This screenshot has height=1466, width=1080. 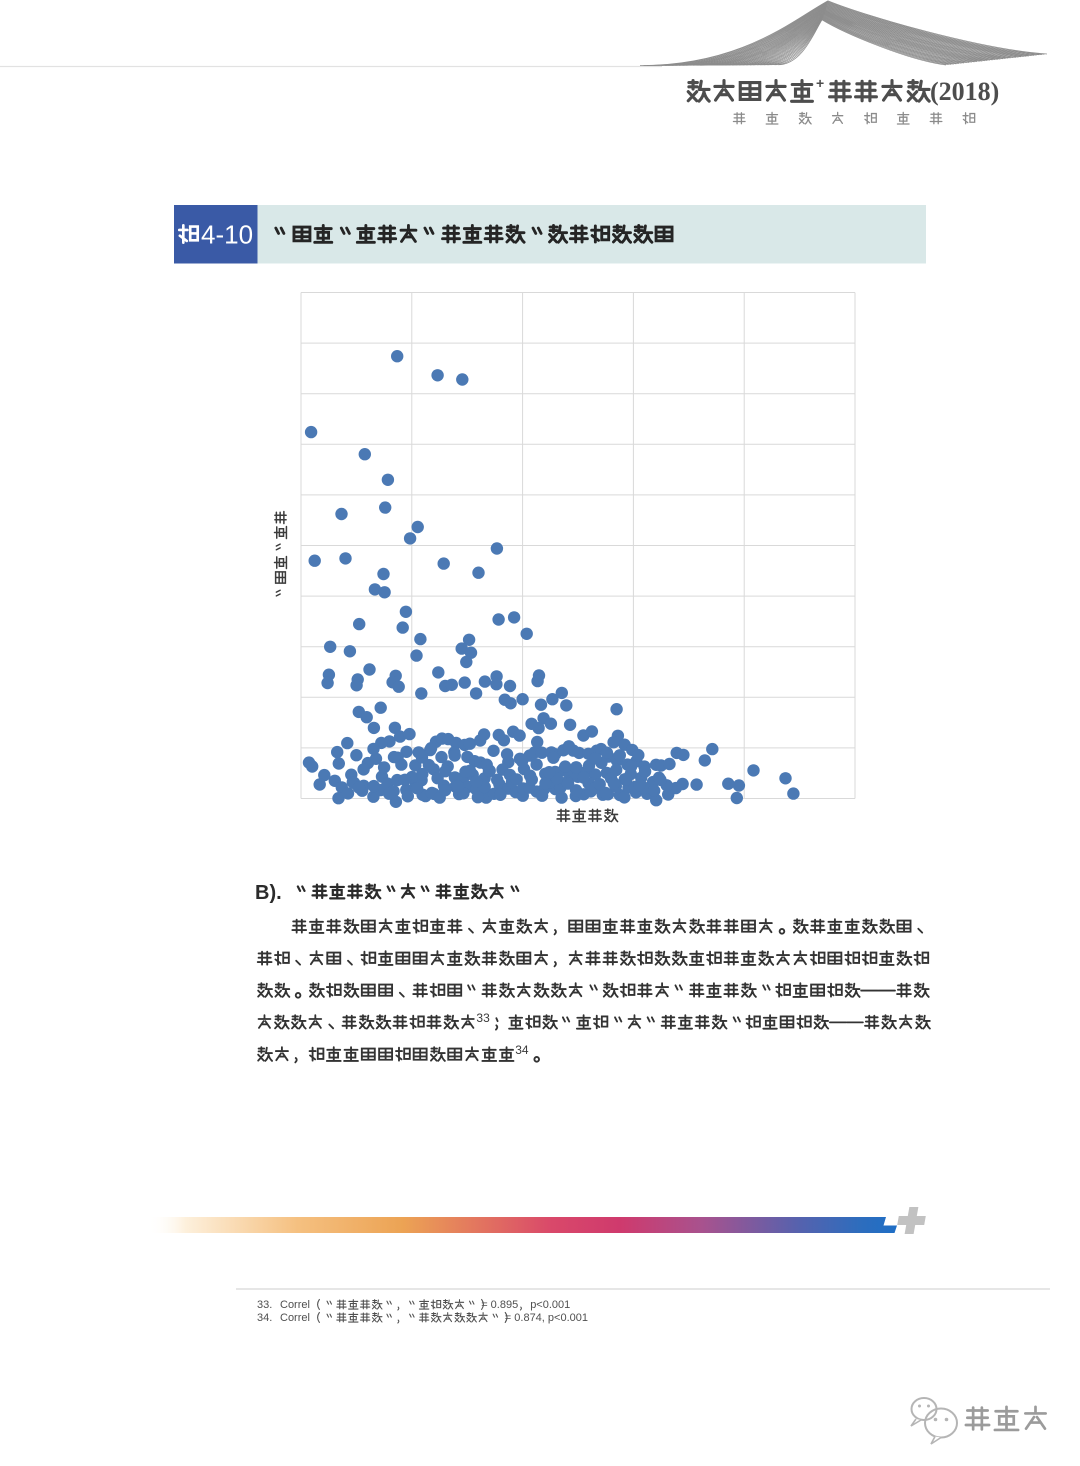 I want to click on svg-text: 4-10, so click(x=227, y=235).